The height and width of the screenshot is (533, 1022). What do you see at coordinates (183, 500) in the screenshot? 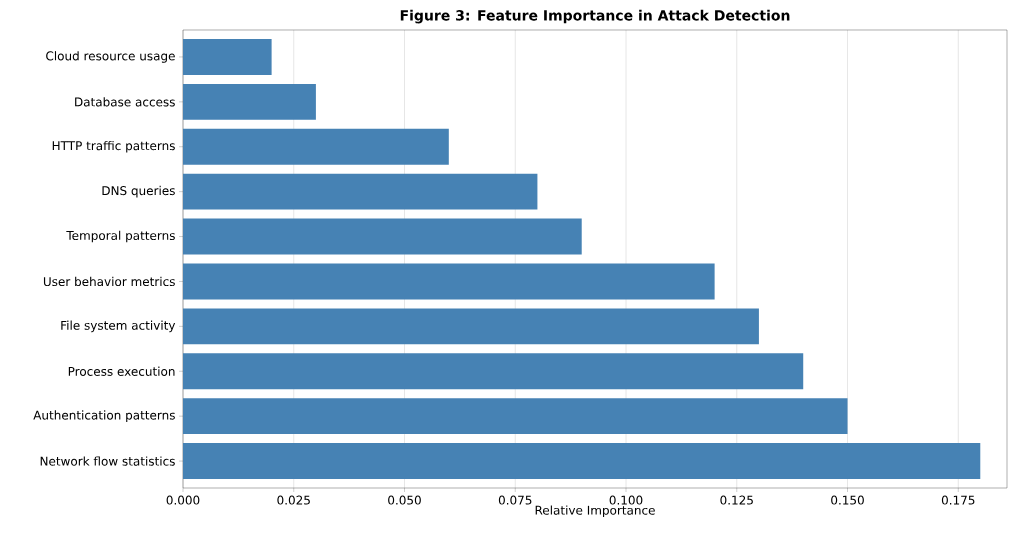
I see `x-tick-label: 0.000` at bounding box center [183, 500].